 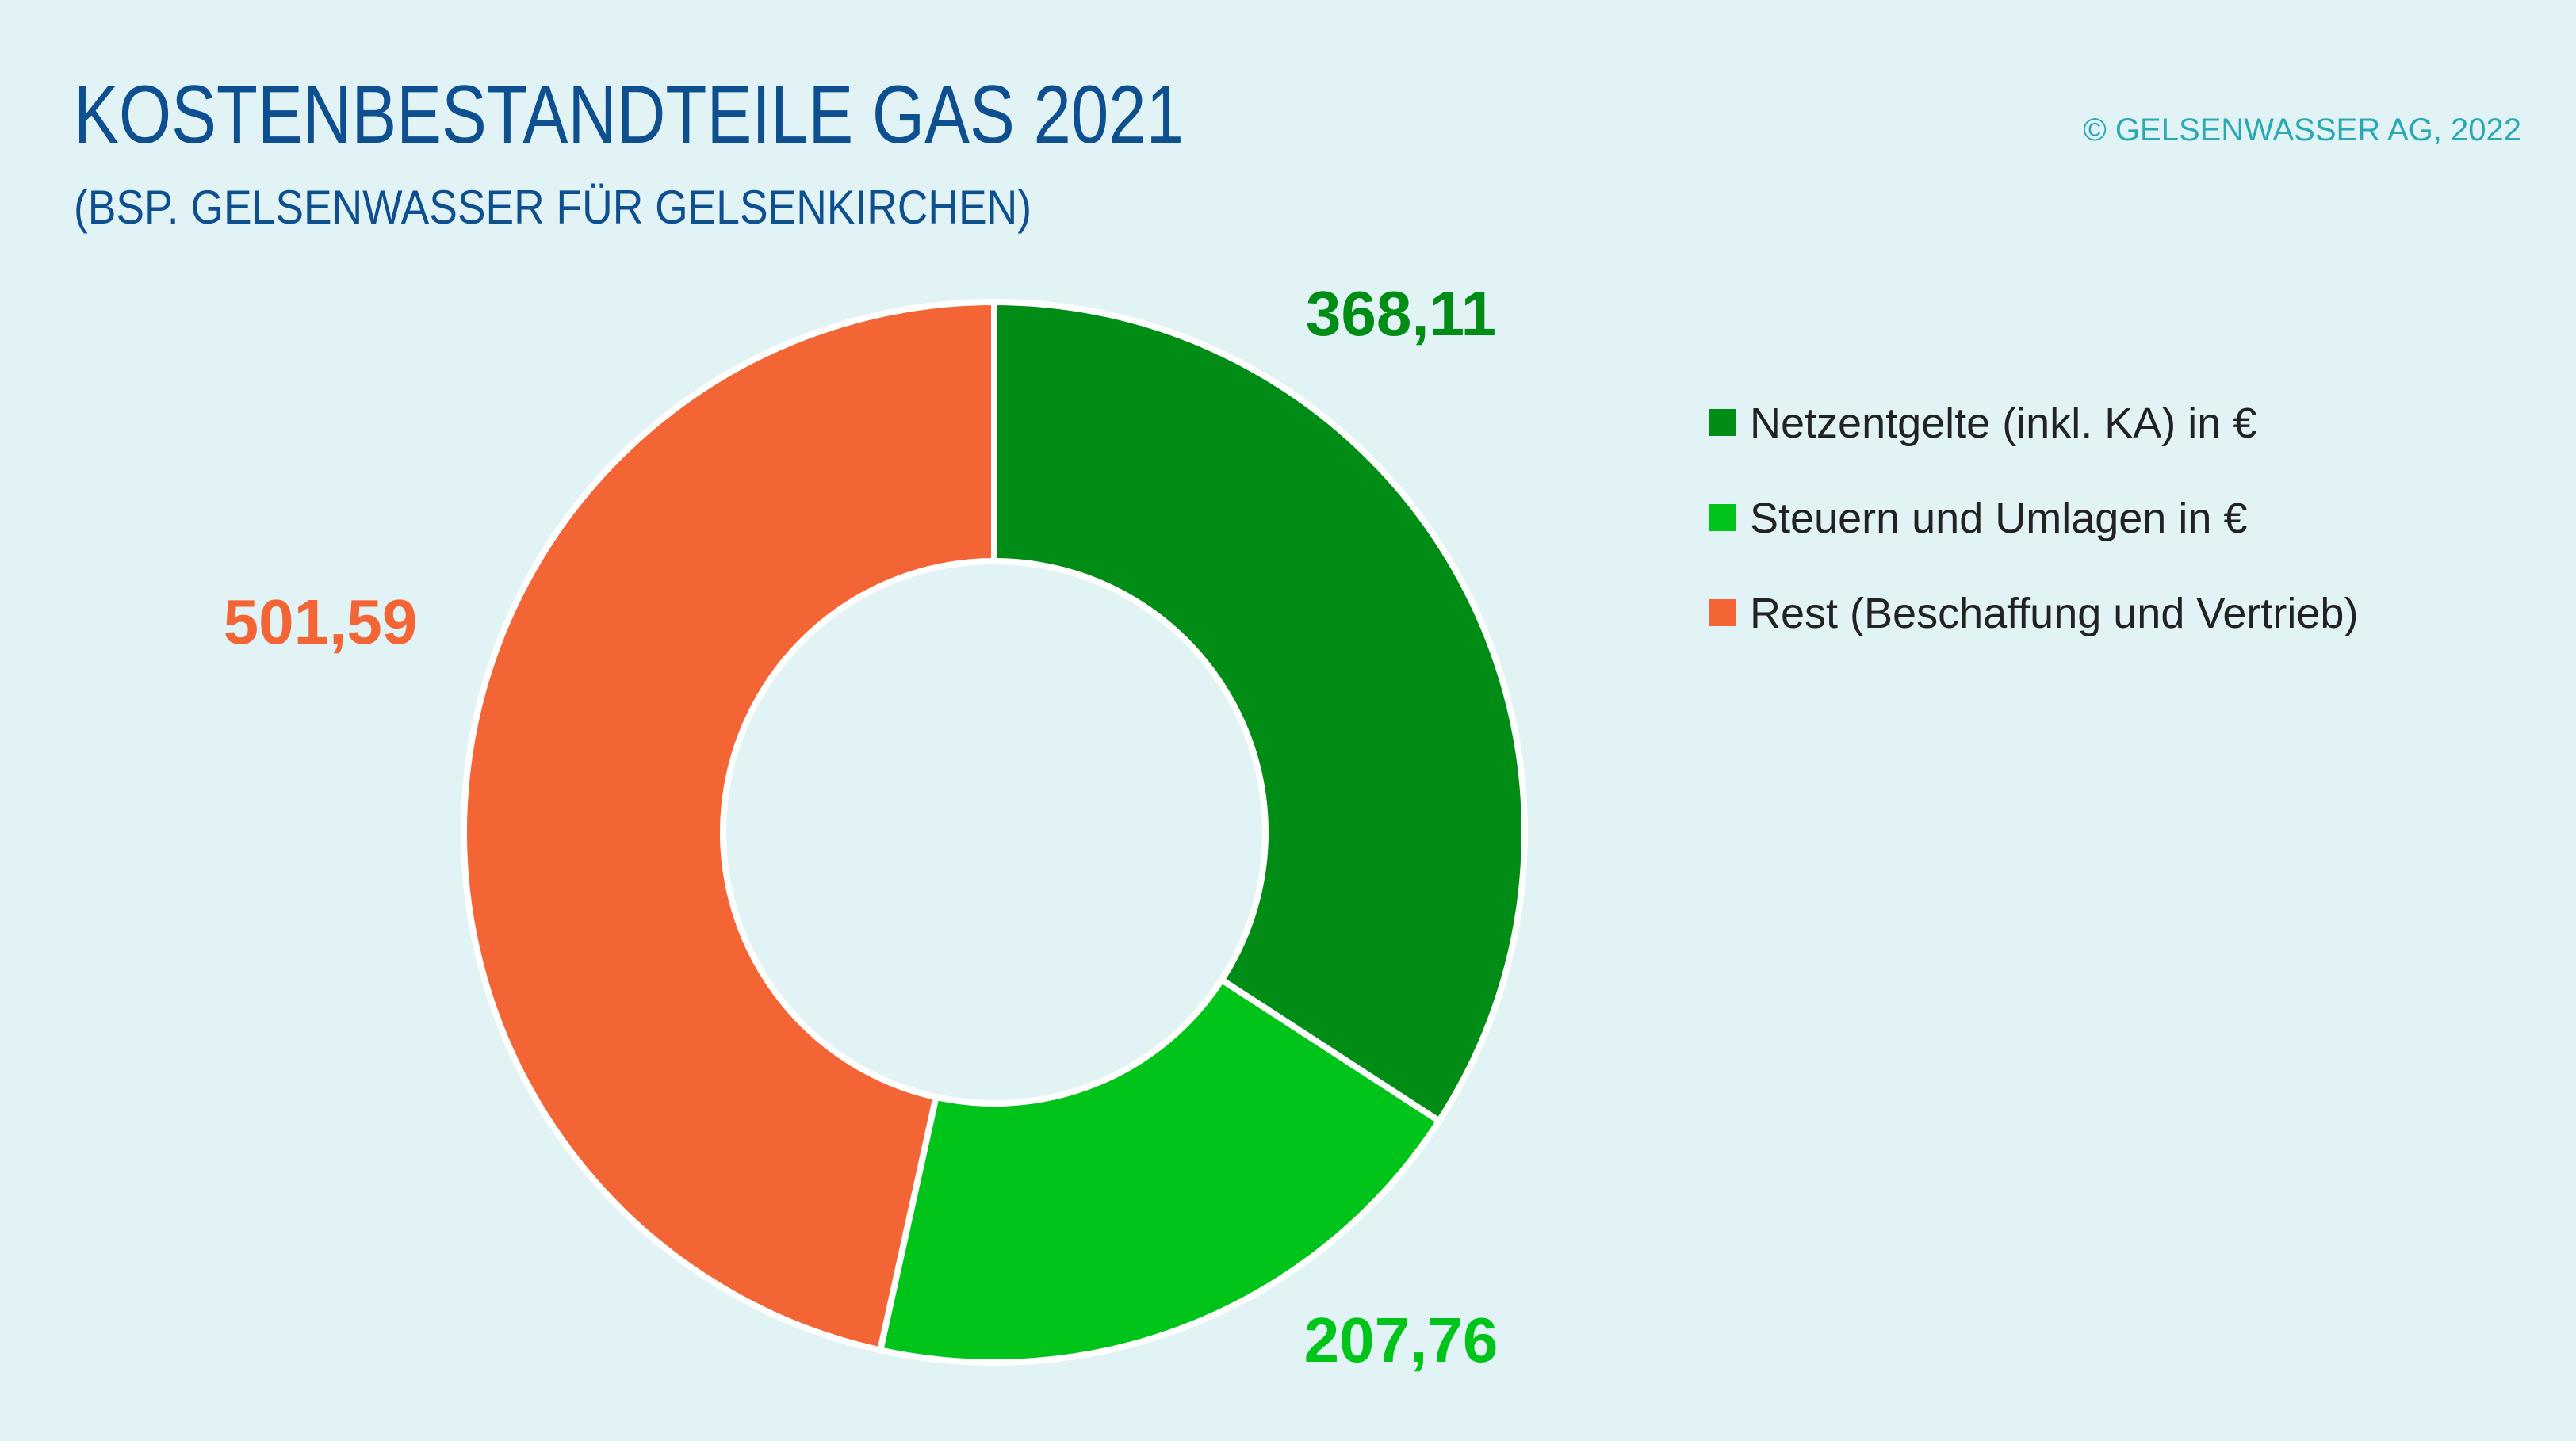 I want to click on chart-subtitle: (BSP. GELSENWASSER FÜR GELSENKIRCHEN), so click(x=553, y=207).